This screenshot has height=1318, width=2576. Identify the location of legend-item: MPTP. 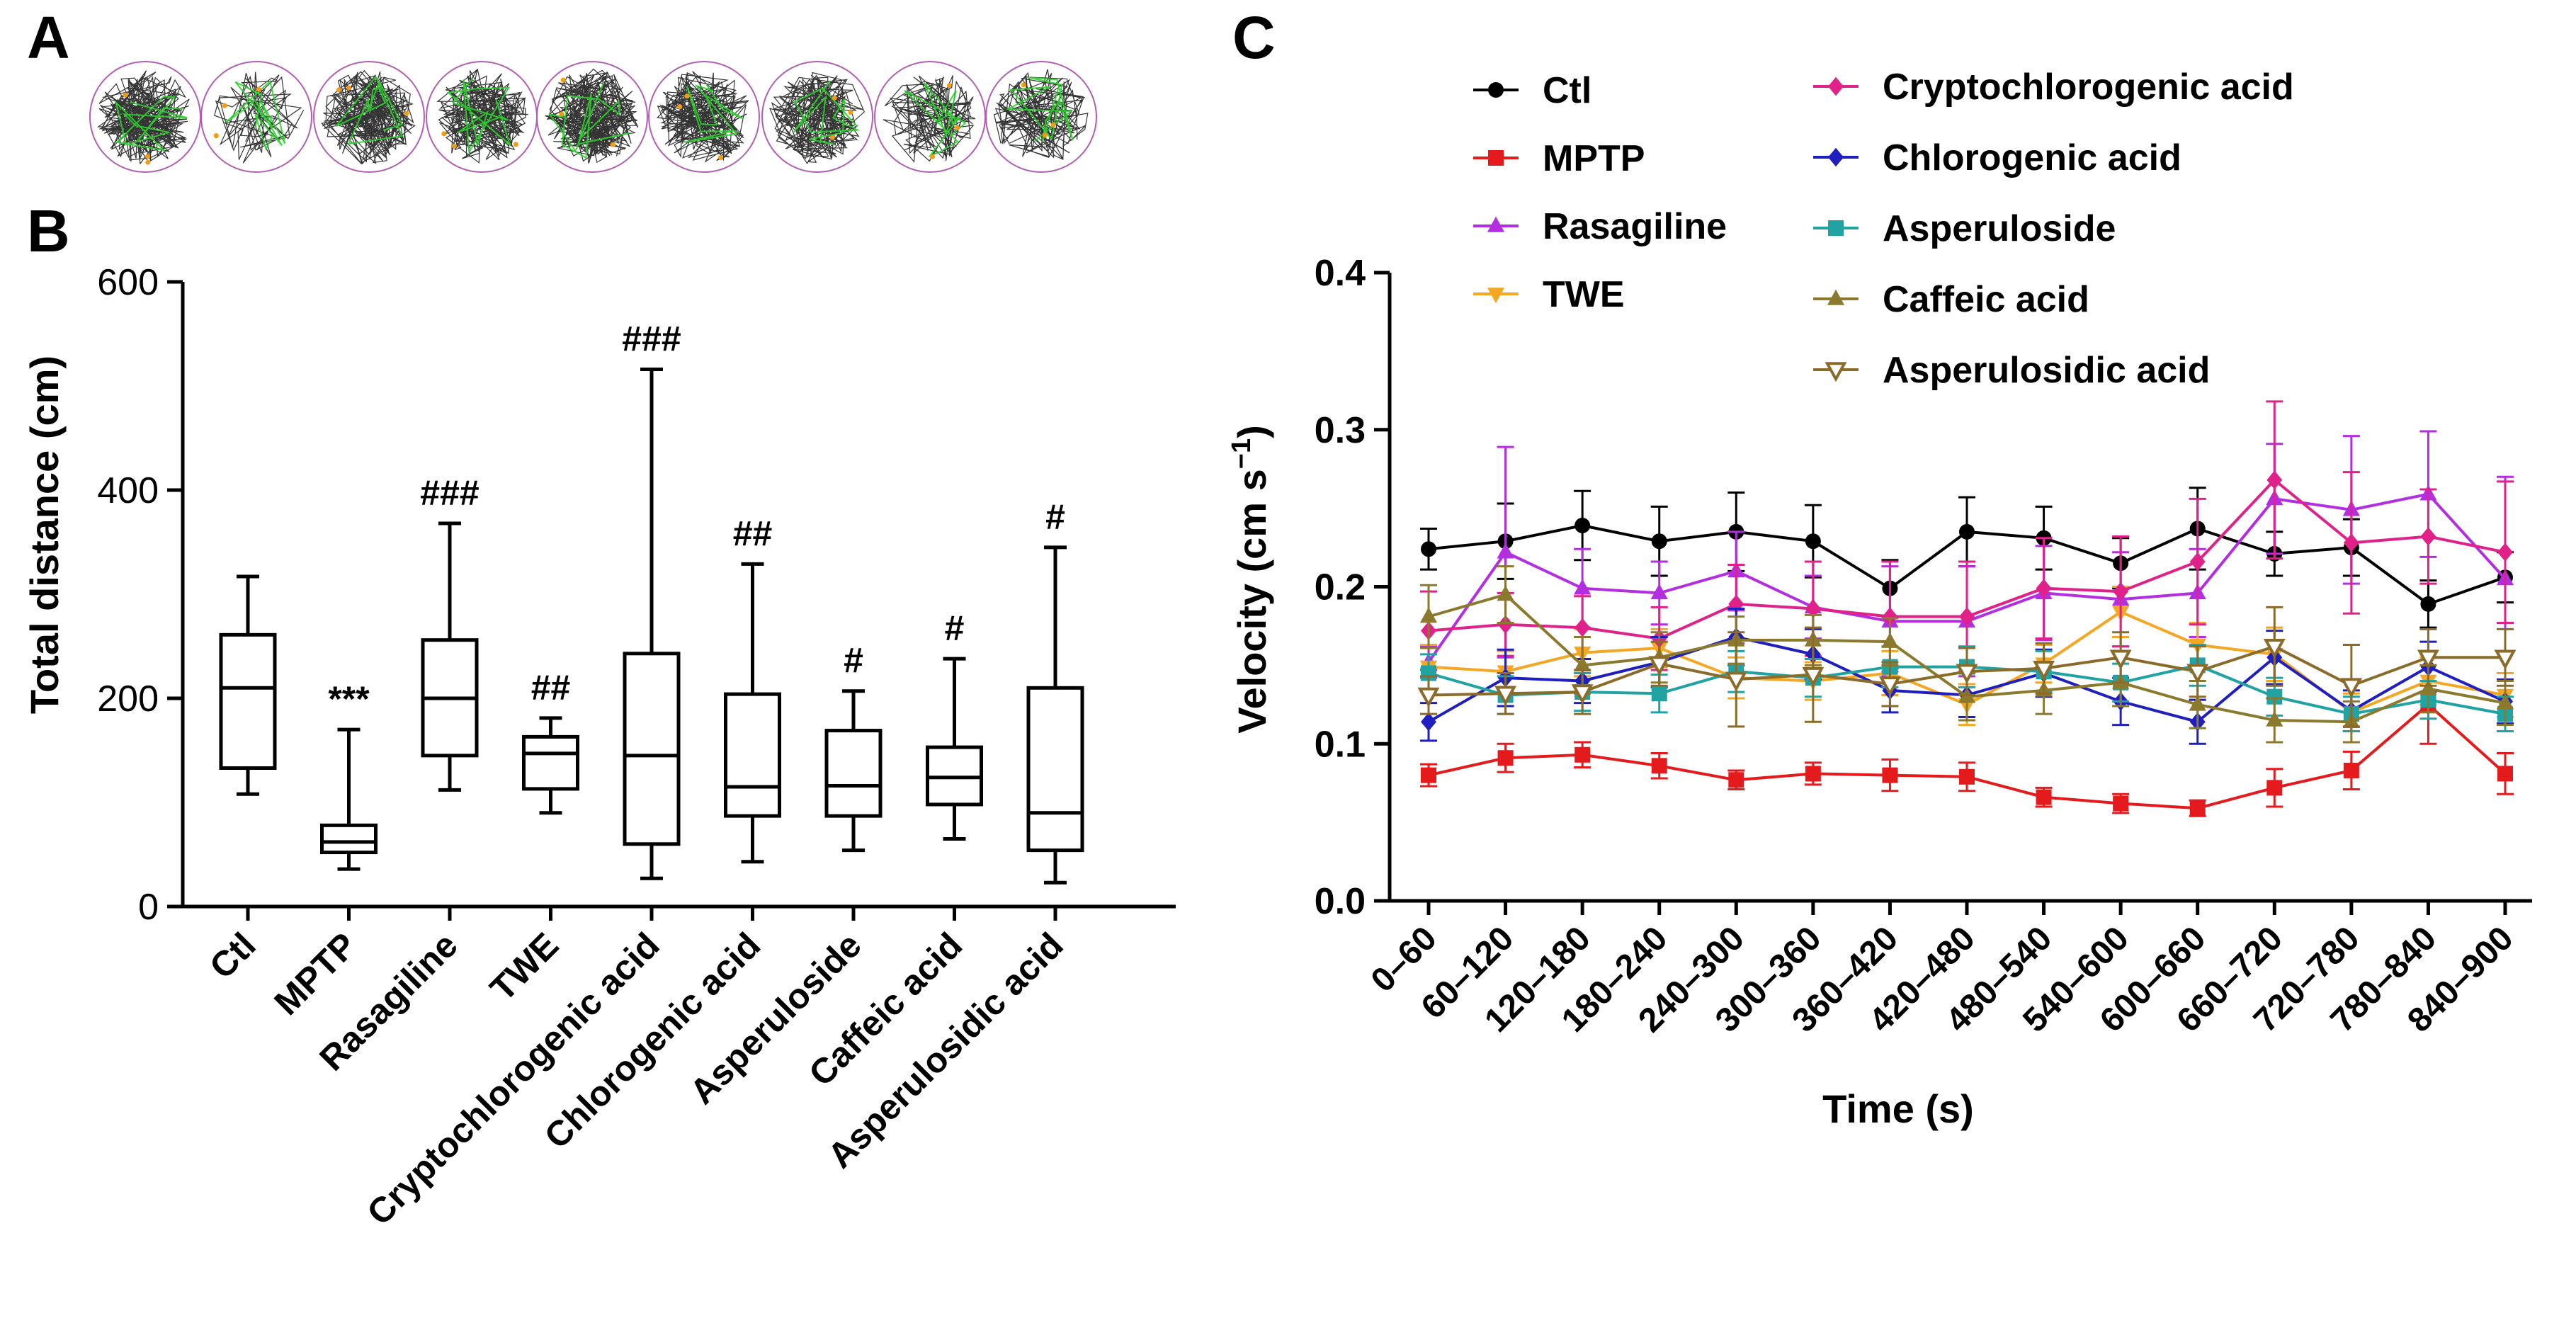
(1559, 158).